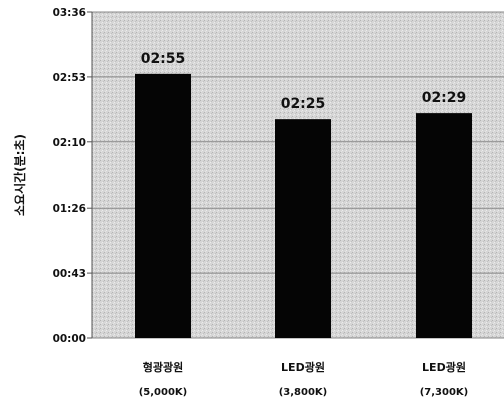  Describe the element at coordinates (444, 98) in the screenshot. I see `data-label: 02:29` at that location.